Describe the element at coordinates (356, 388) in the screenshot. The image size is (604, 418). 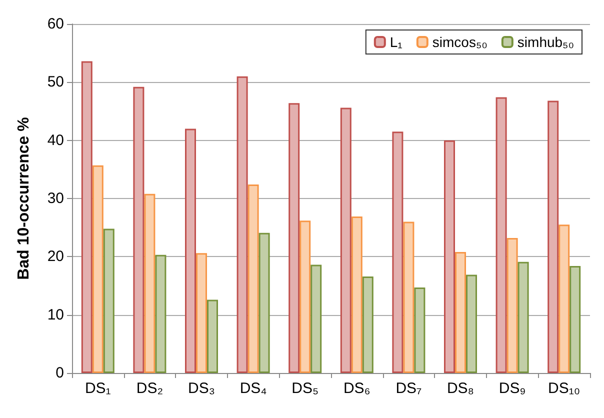
I see `x-tick-label: DS₆` at that location.